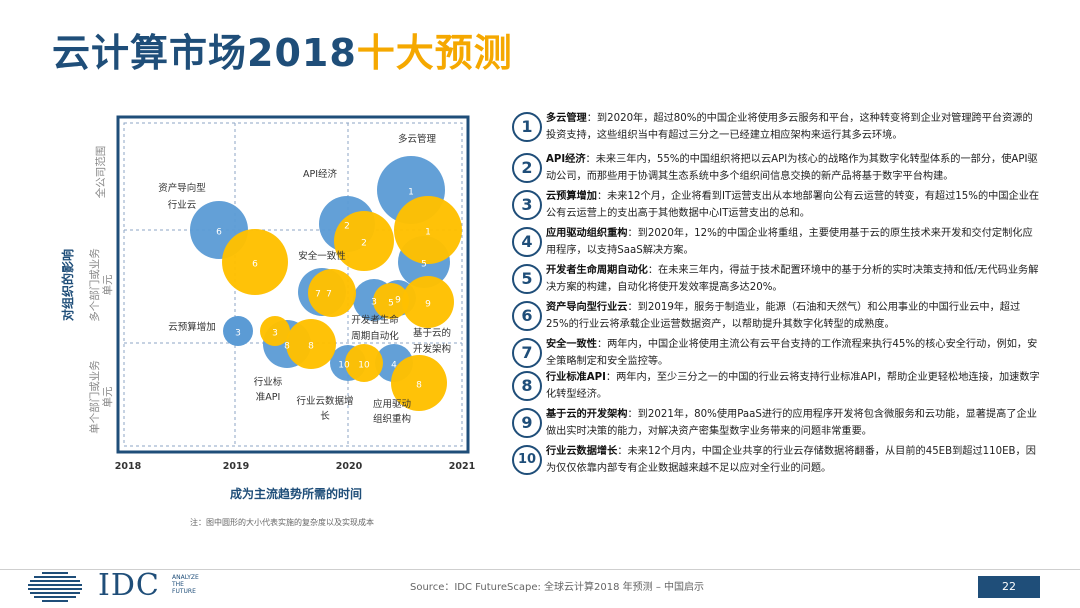 Image resolution: width=1080 pixels, height=608 pixels. What do you see at coordinates (128, 466) in the screenshot?
I see `x-tick-2018: 2018` at bounding box center [128, 466].